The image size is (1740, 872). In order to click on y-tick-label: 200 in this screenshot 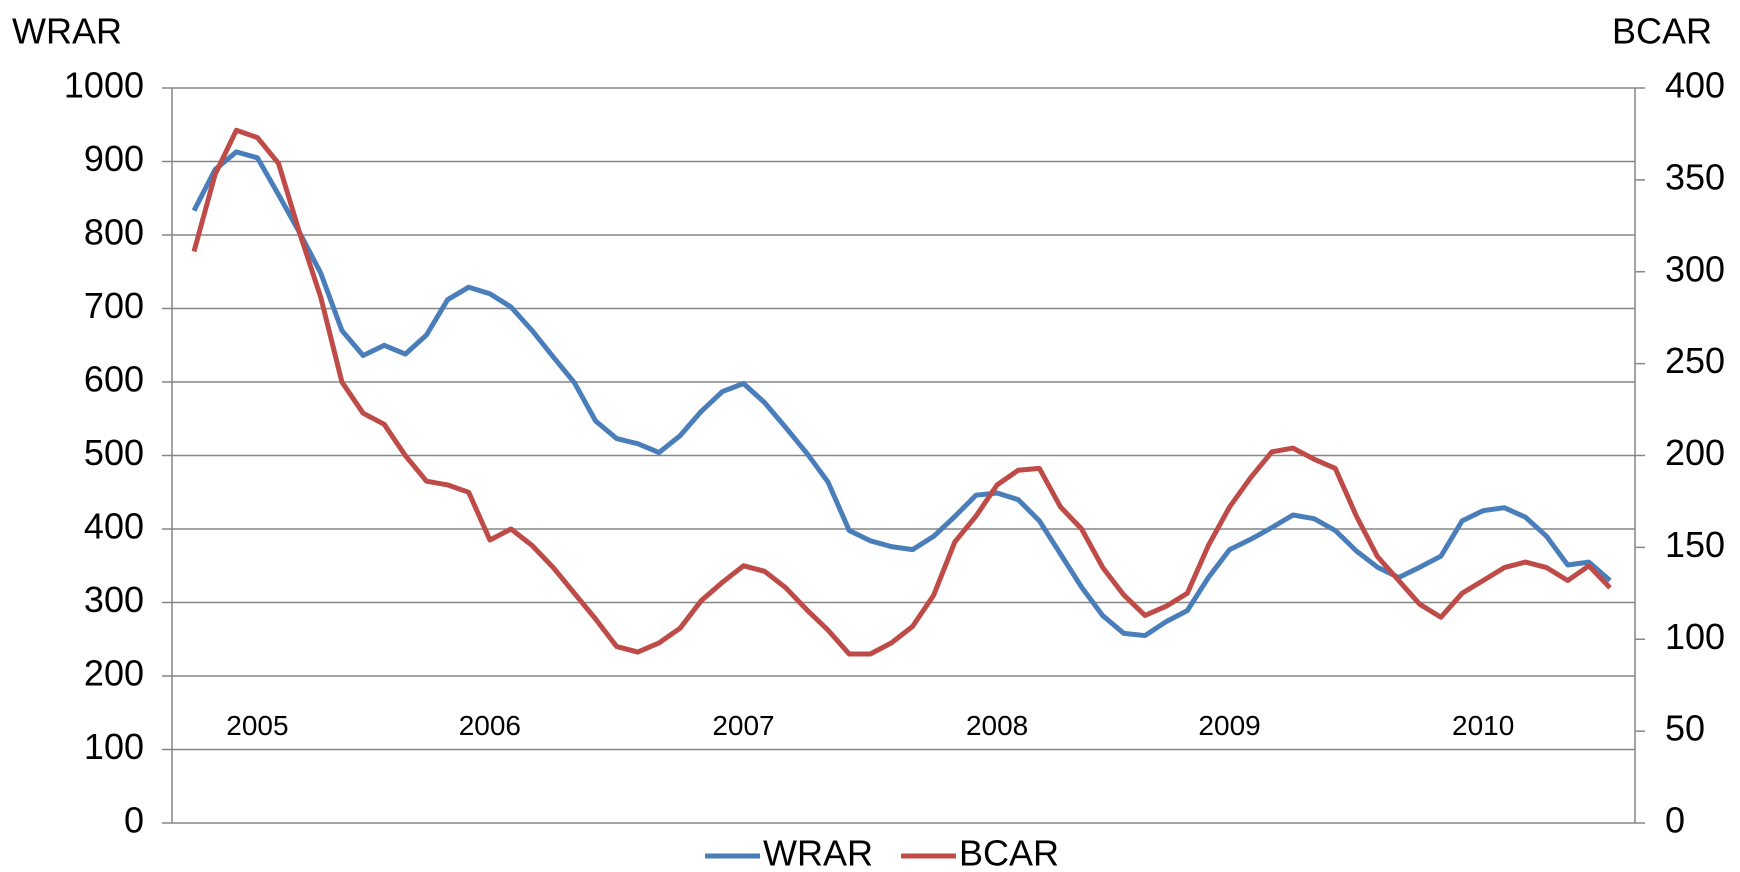, I will do `click(114, 673)`.